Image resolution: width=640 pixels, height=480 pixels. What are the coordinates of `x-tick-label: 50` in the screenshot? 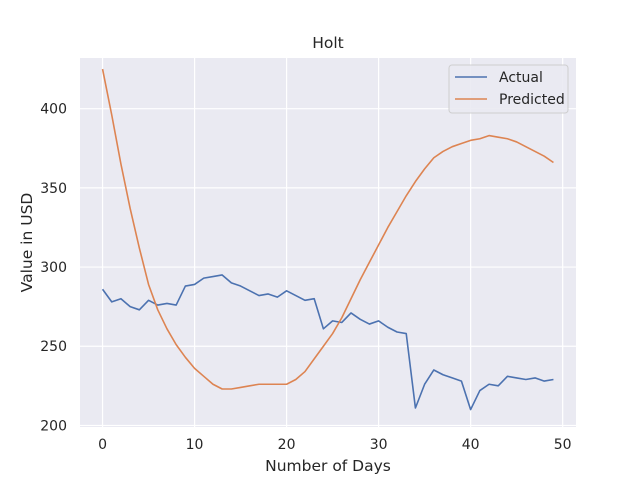 It's located at (563, 445).